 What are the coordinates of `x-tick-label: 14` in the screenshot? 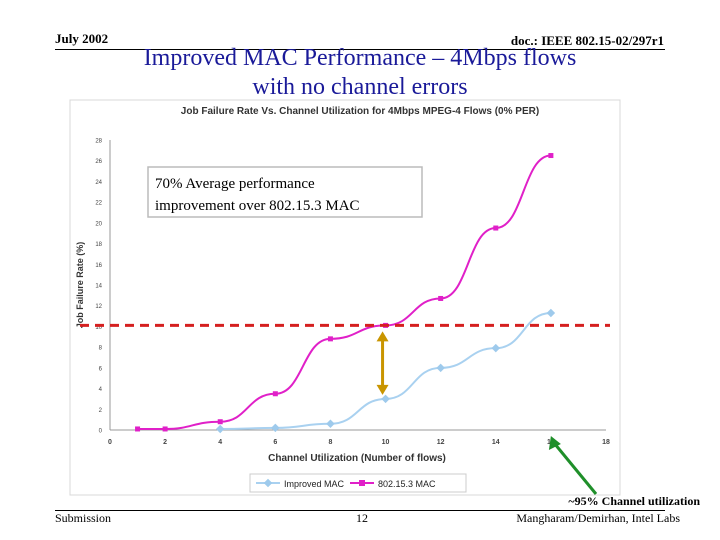 It's located at (496, 442).